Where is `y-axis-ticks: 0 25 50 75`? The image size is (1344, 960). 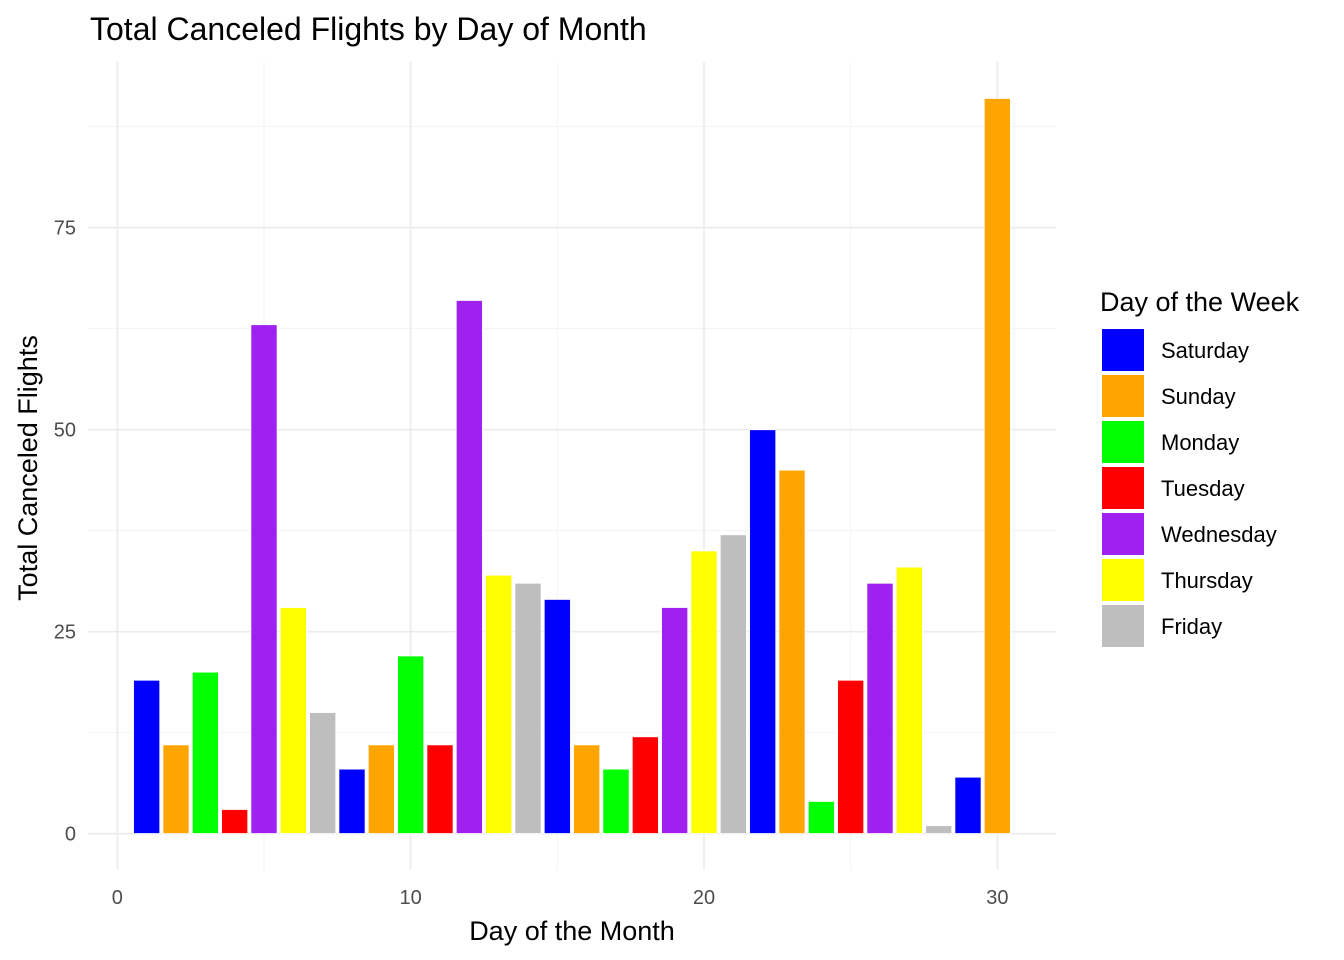 y-axis-ticks: 0 25 50 75 is located at coordinates (65, 532).